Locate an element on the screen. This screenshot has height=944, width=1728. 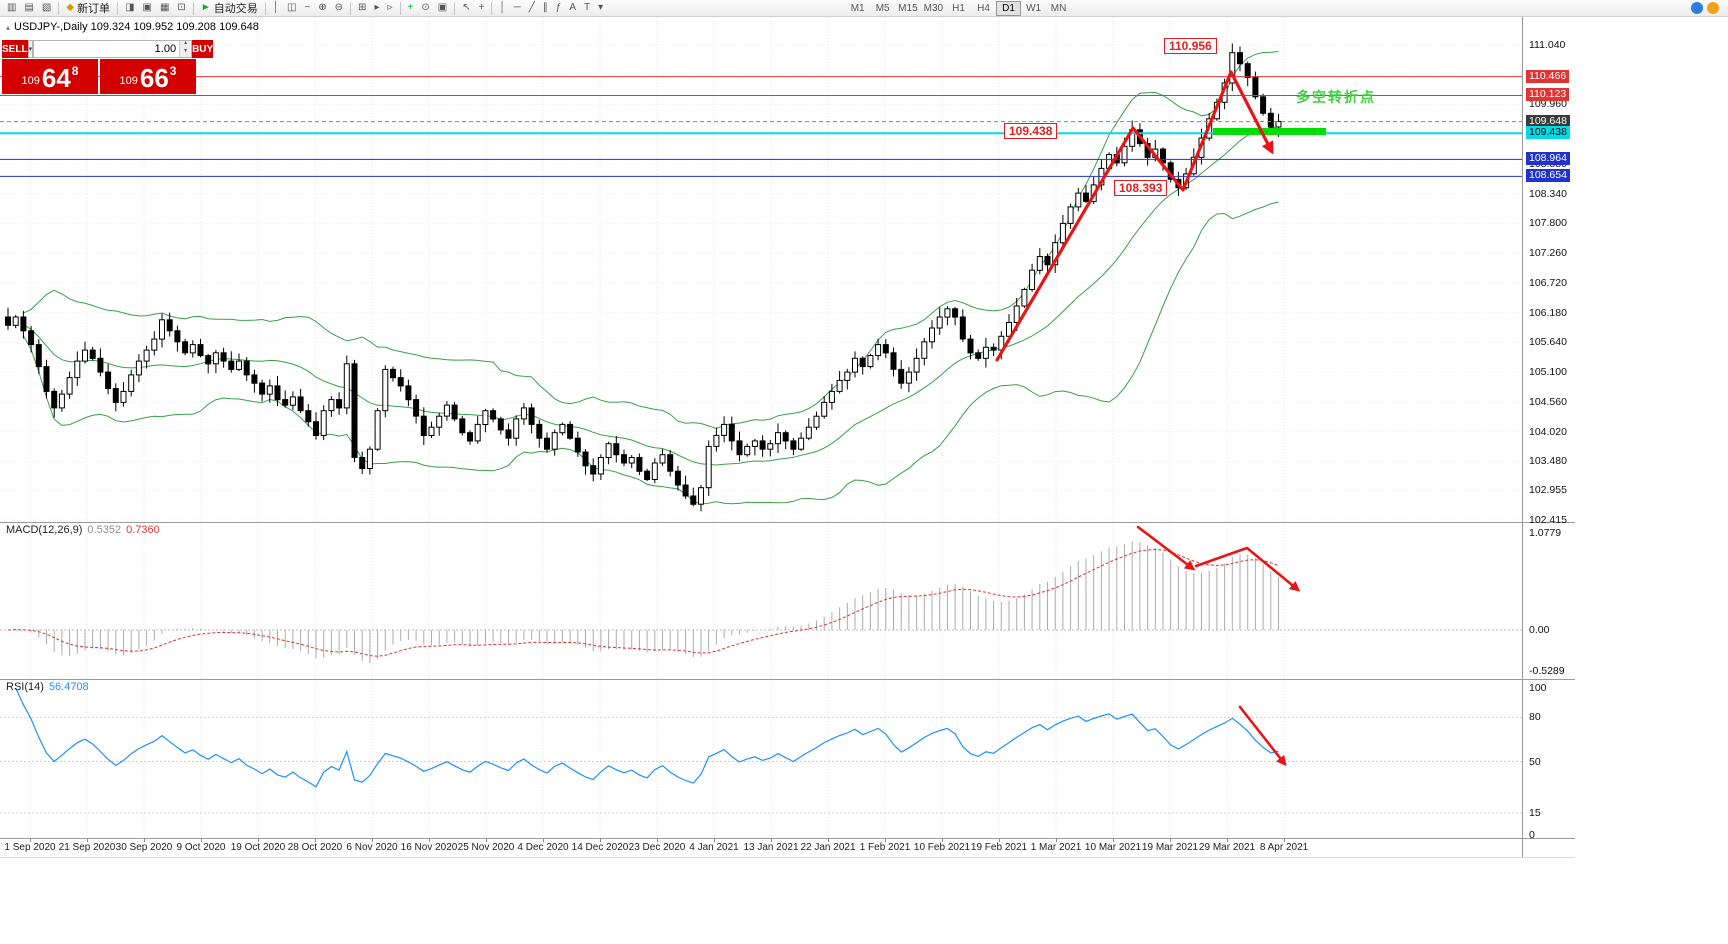
mailbox-icon: ▣ is located at coordinates (147, 8).